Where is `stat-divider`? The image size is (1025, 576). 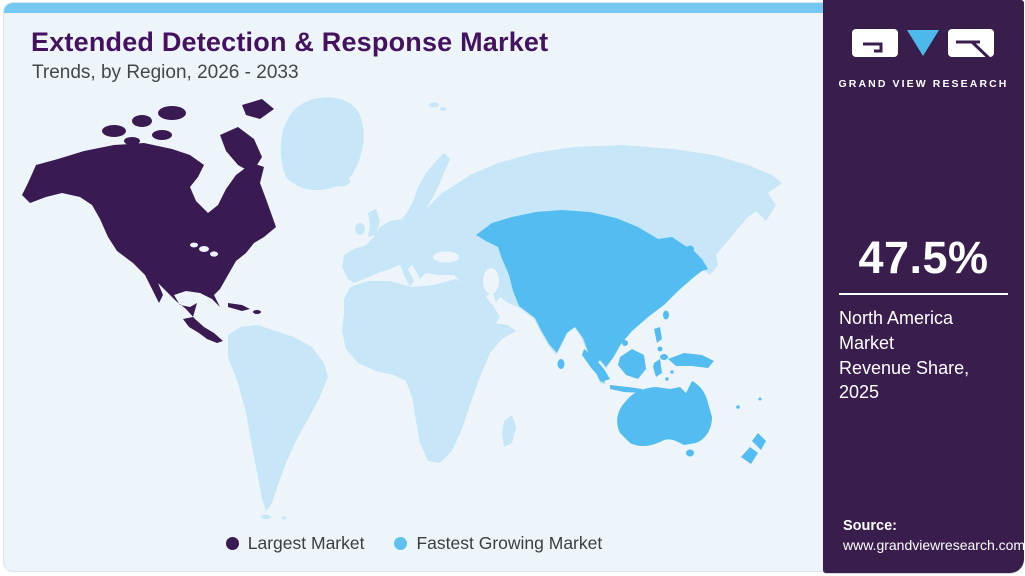 stat-divider is located at coordinates (923, 294).